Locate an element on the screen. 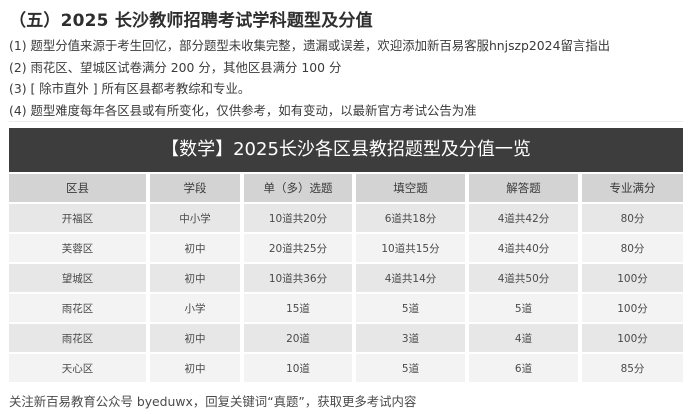 The width and height of the screenshot is (691, 414). cell-level: 小学 is located at coordinates (195, 308).